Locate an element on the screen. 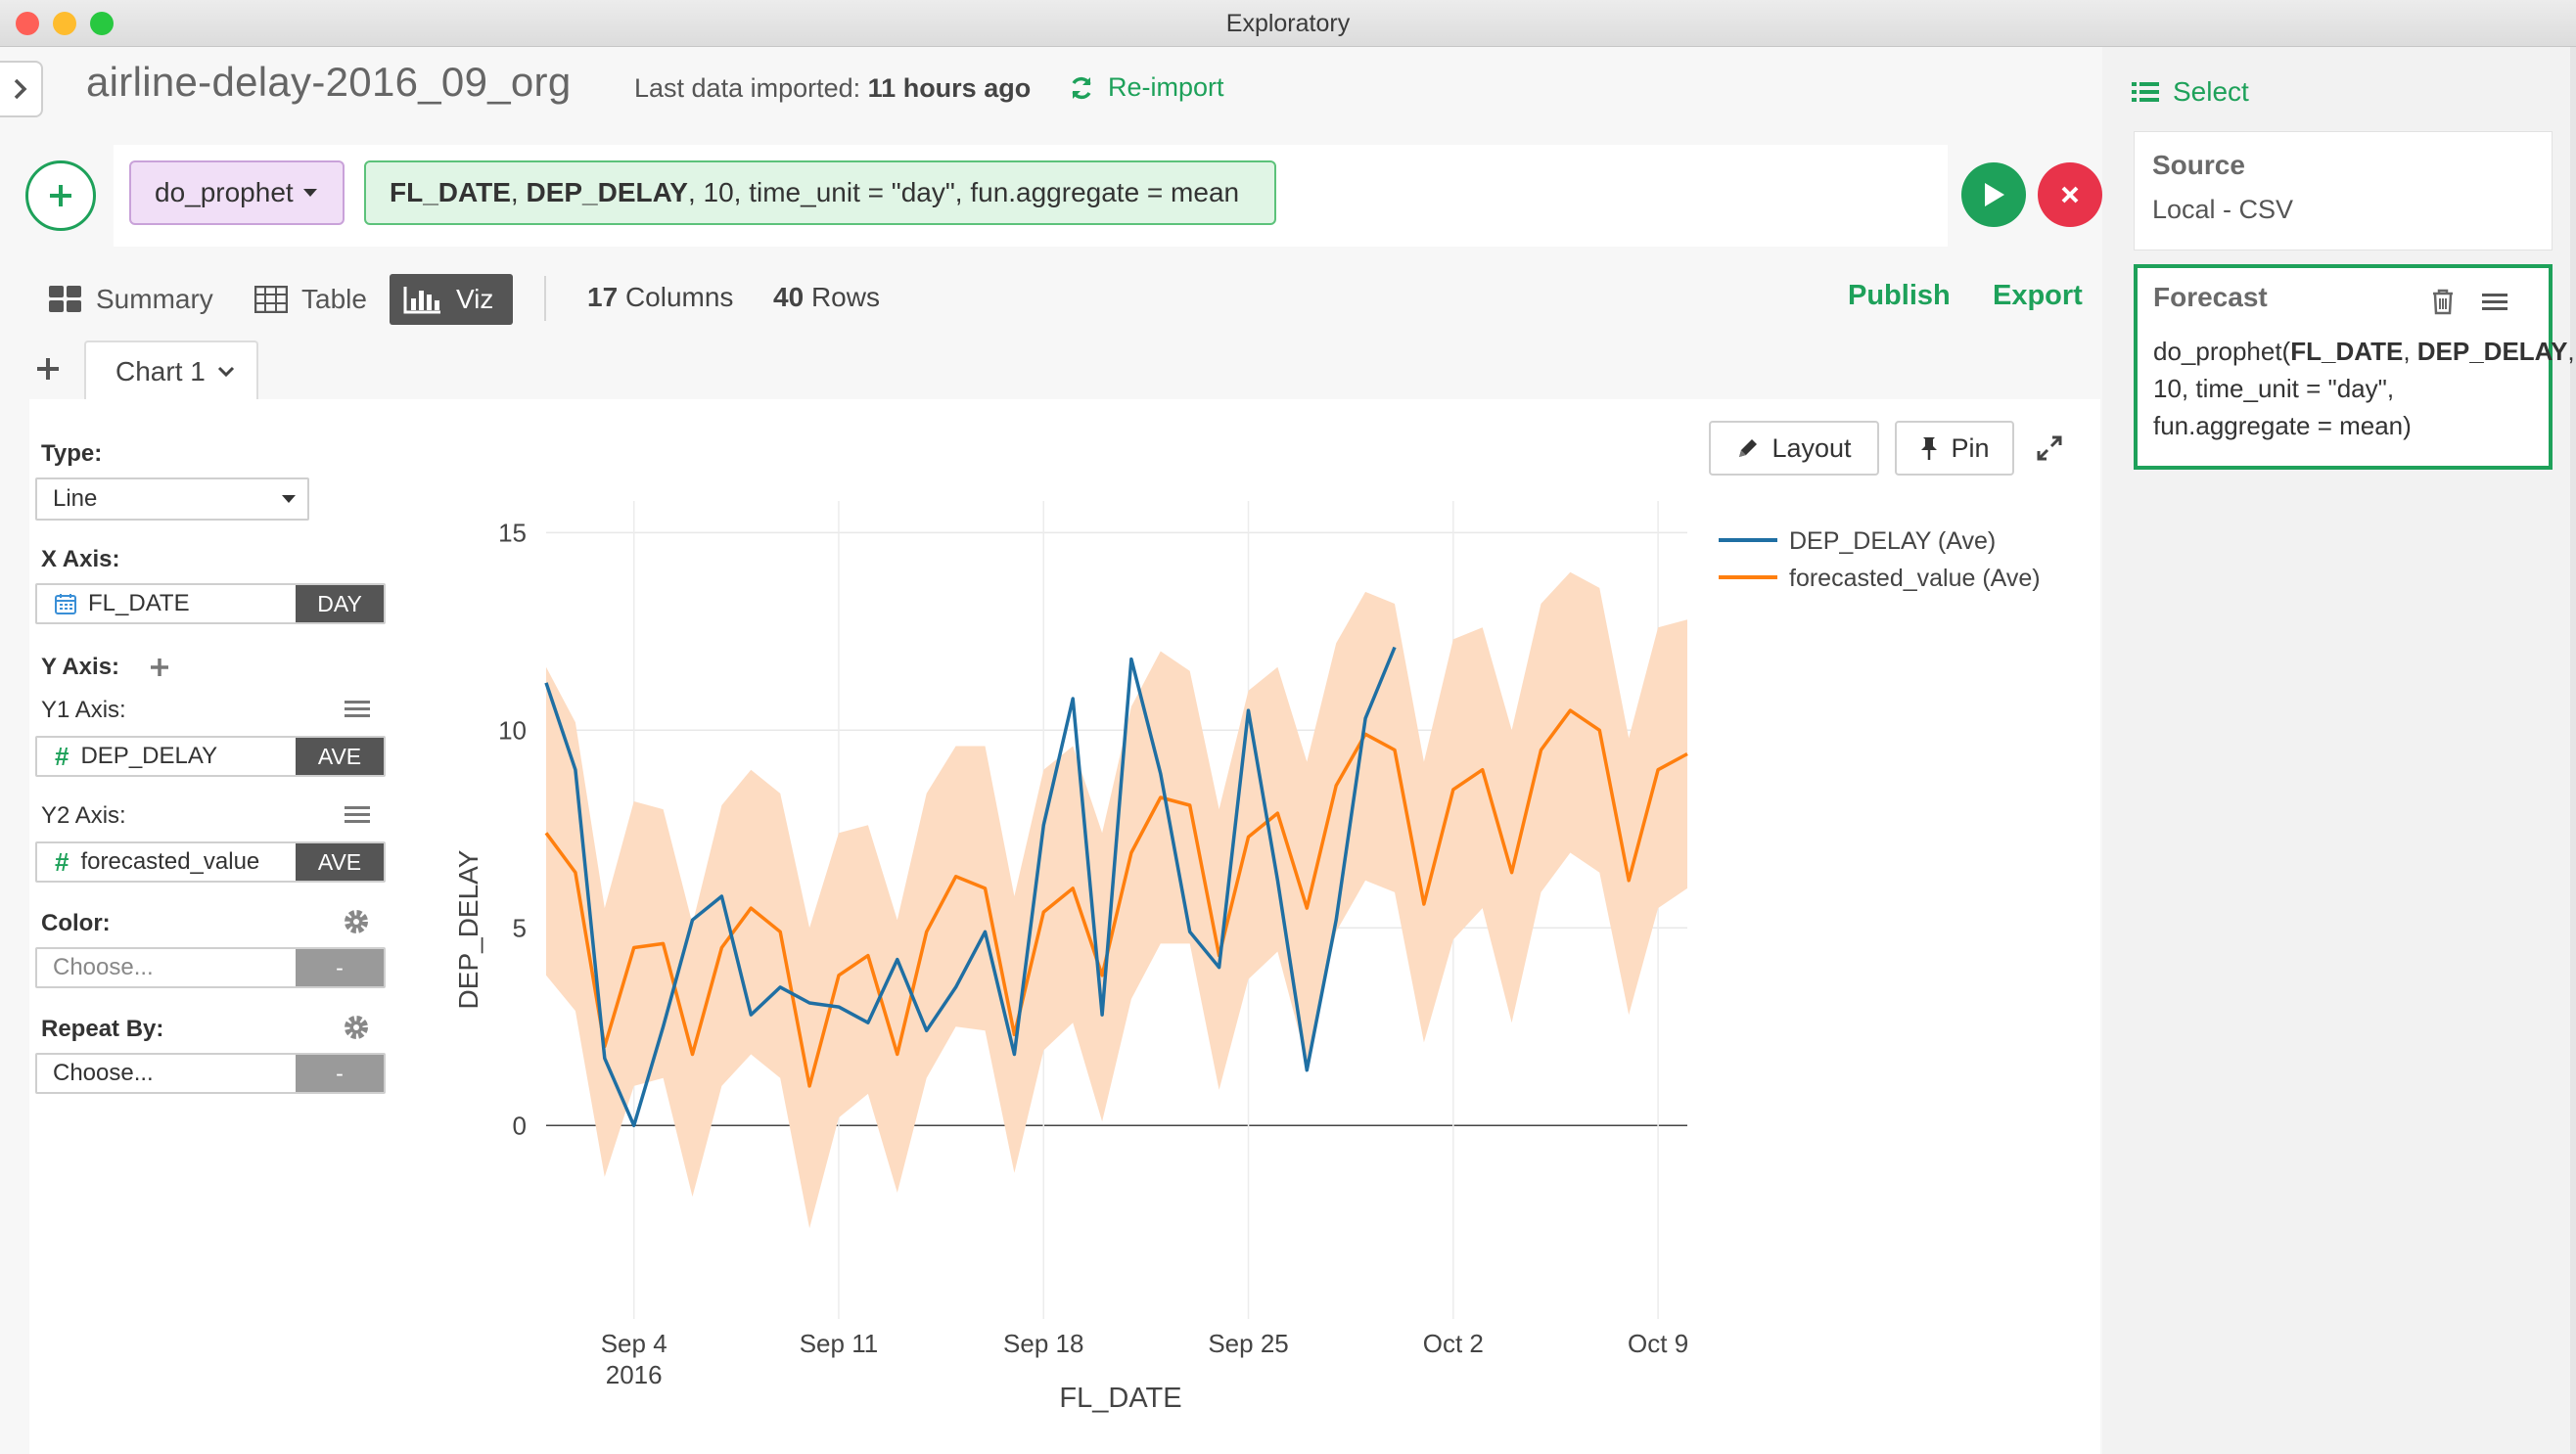 The width and height of the screenshot is (2576, 1454). x-axis-title: FL_DATE is located at coordinates (1120, 1398).